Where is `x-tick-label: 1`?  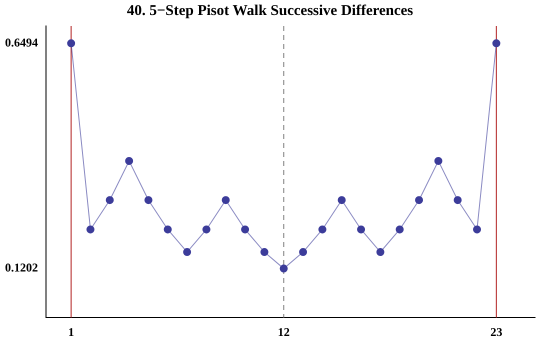
x-tick-label: 1 is located at coordinates (71, 331).